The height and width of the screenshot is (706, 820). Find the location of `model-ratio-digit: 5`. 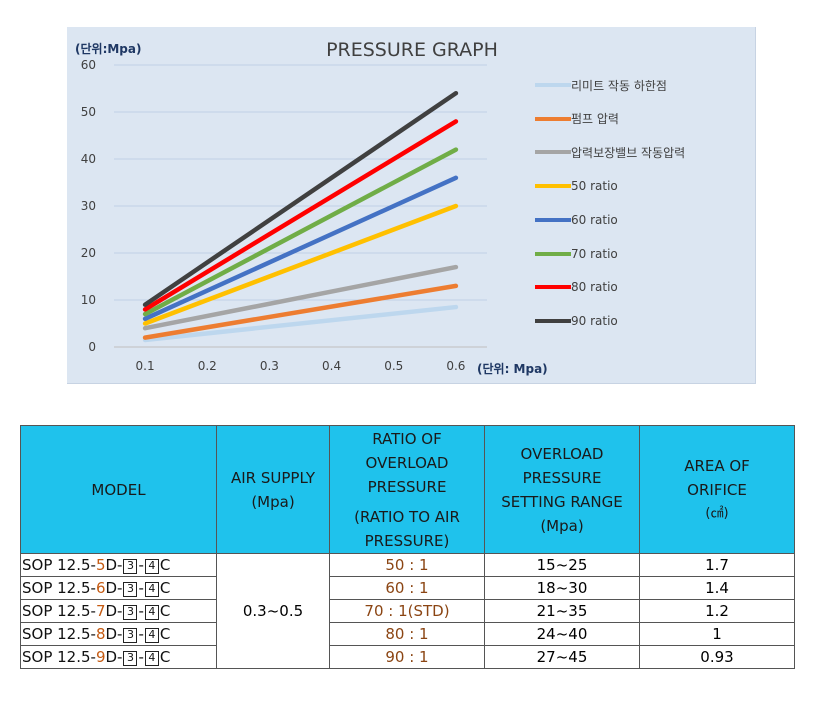

model-ratio-digit: 5 is located at coordinates (100, 565).